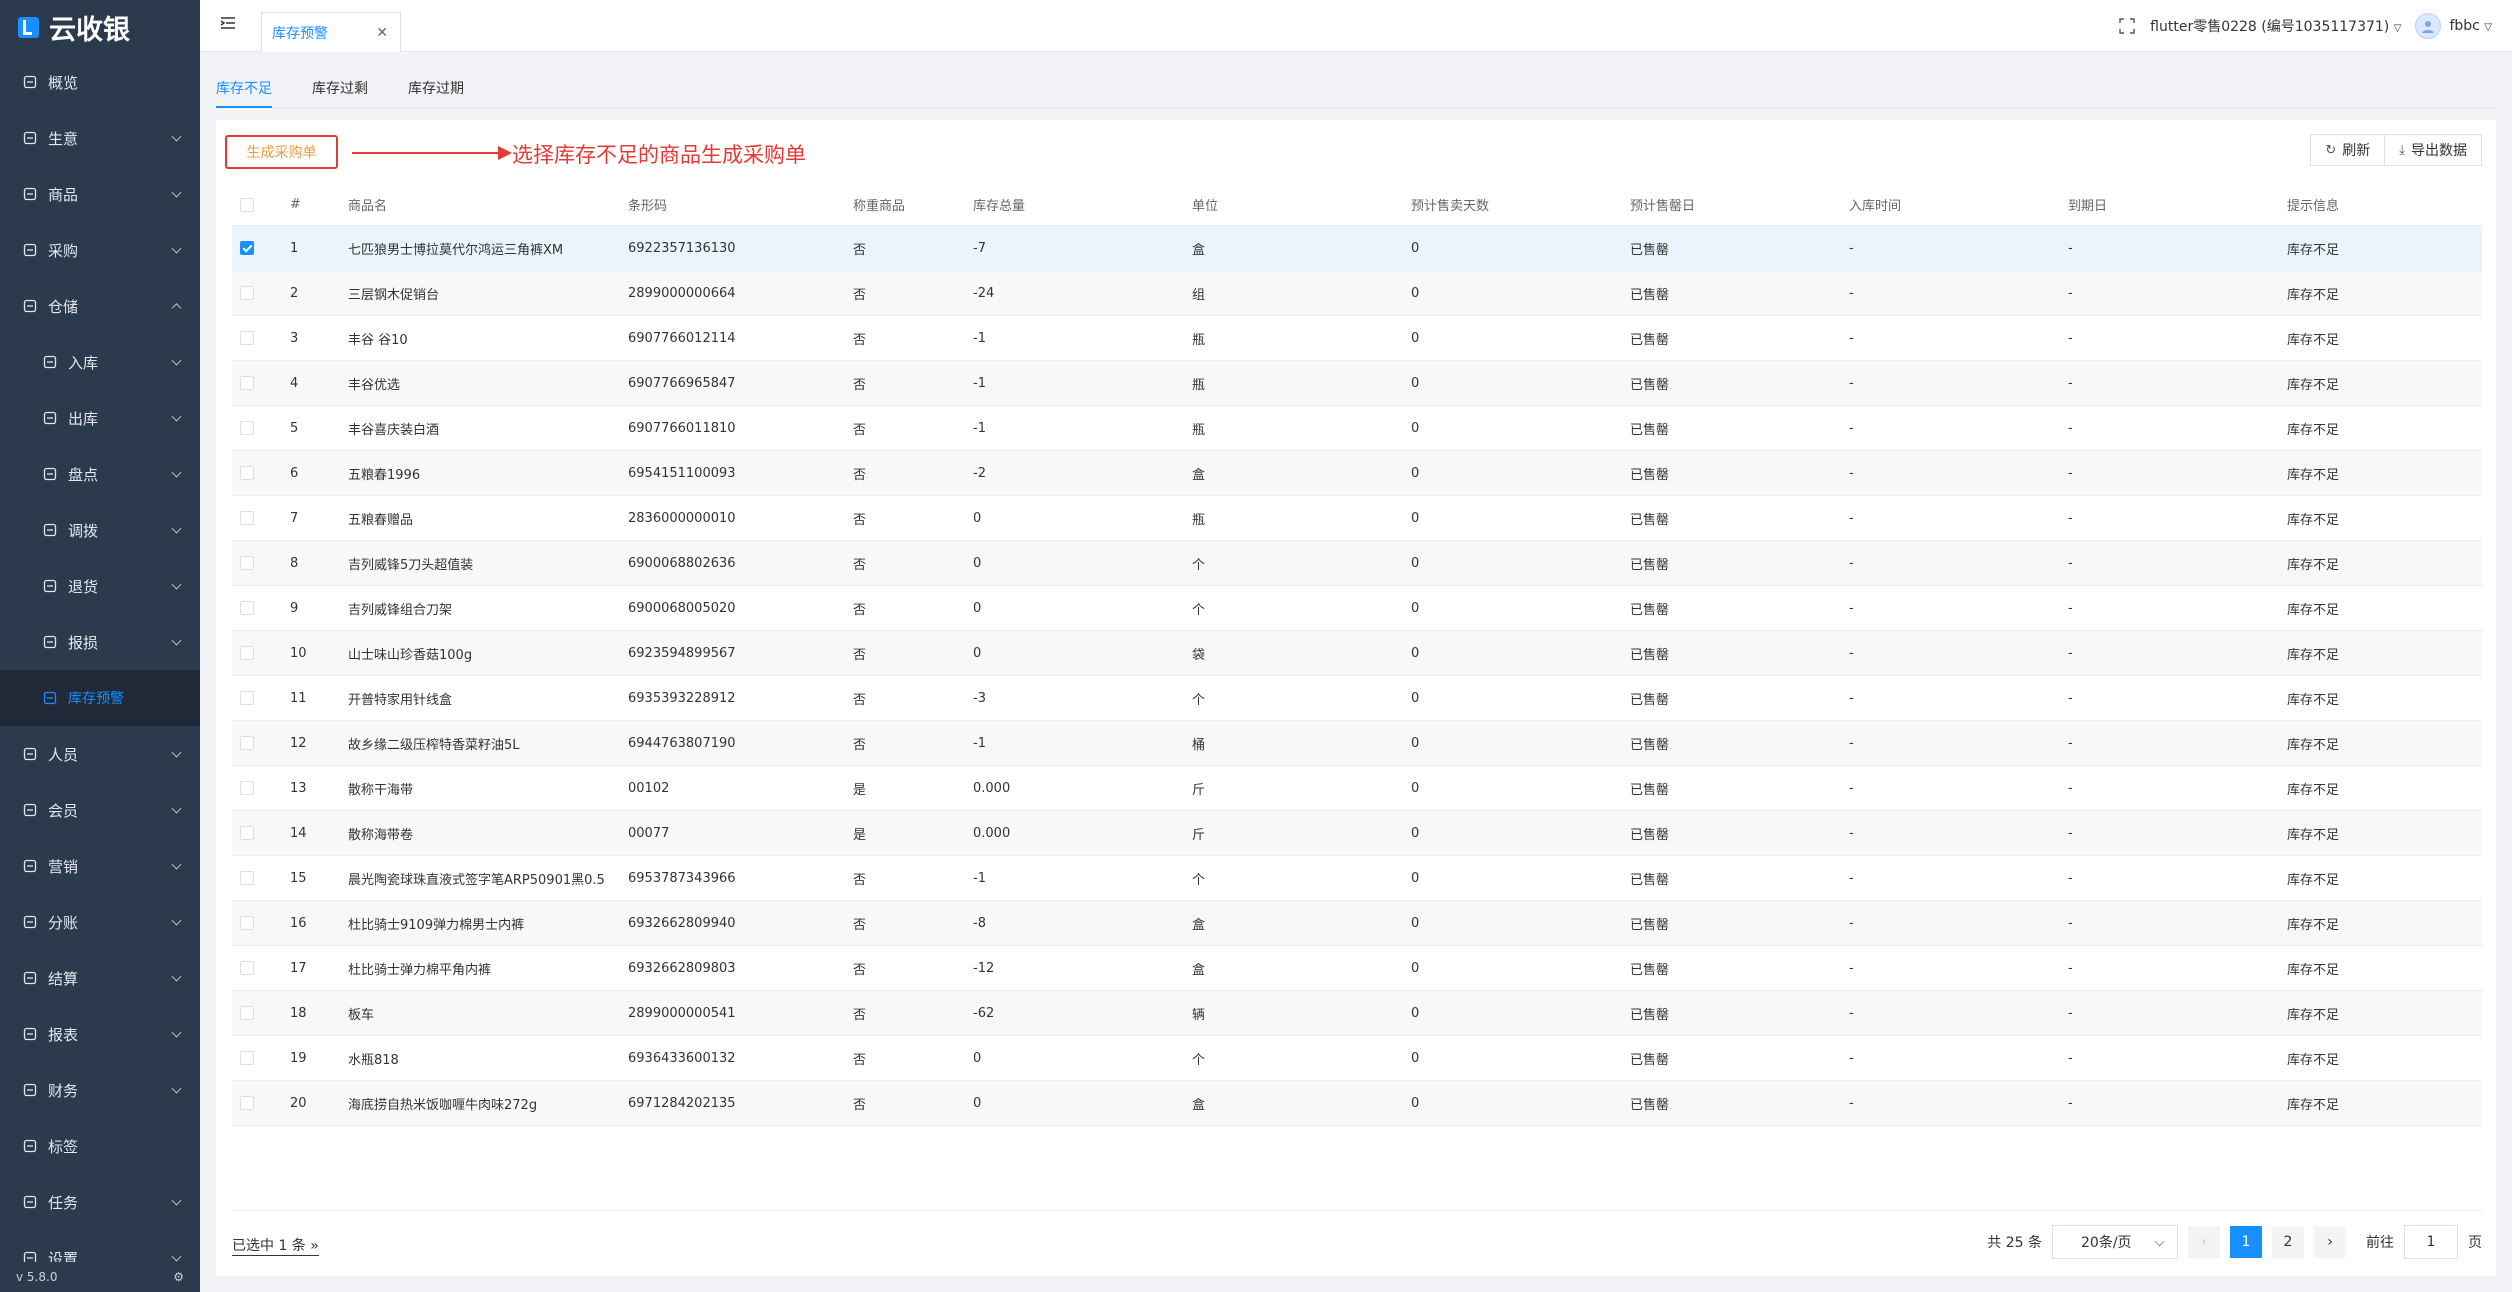 The height and width of the screenshot is (1292, 2512). What do you see at coordinates (100, 1034) in the screenshot?
I see `sidebar-item-17: 报表` at bounding box center [100, 1034].